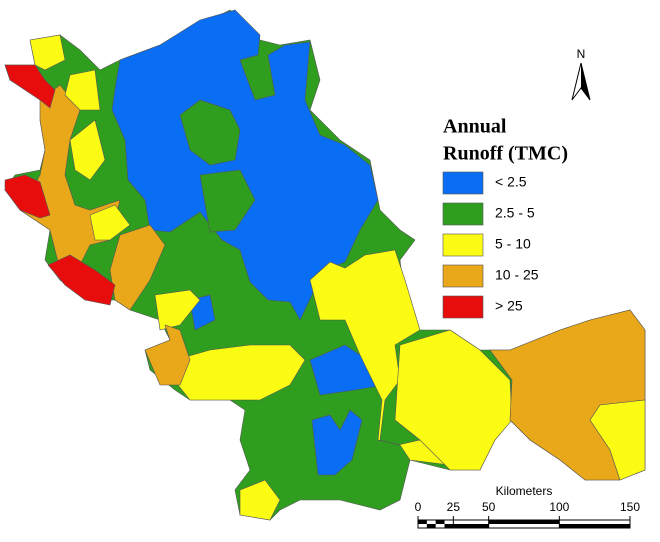  I want to click on legend-label: > 25, so click(509, 306).